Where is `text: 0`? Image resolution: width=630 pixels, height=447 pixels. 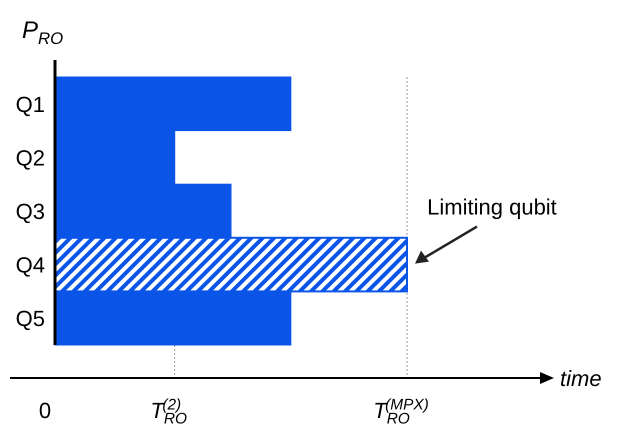
text: 0 is located at coordinates (45, 410).